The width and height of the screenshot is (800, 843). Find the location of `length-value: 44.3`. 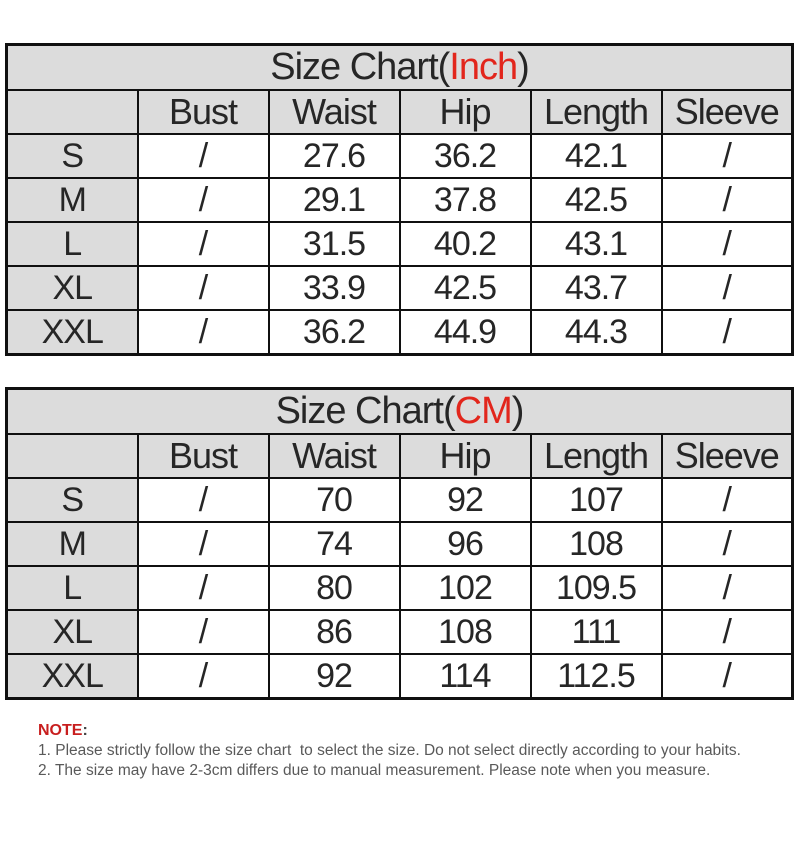

length-value: 44.3 is located at coordinates (596, 332).